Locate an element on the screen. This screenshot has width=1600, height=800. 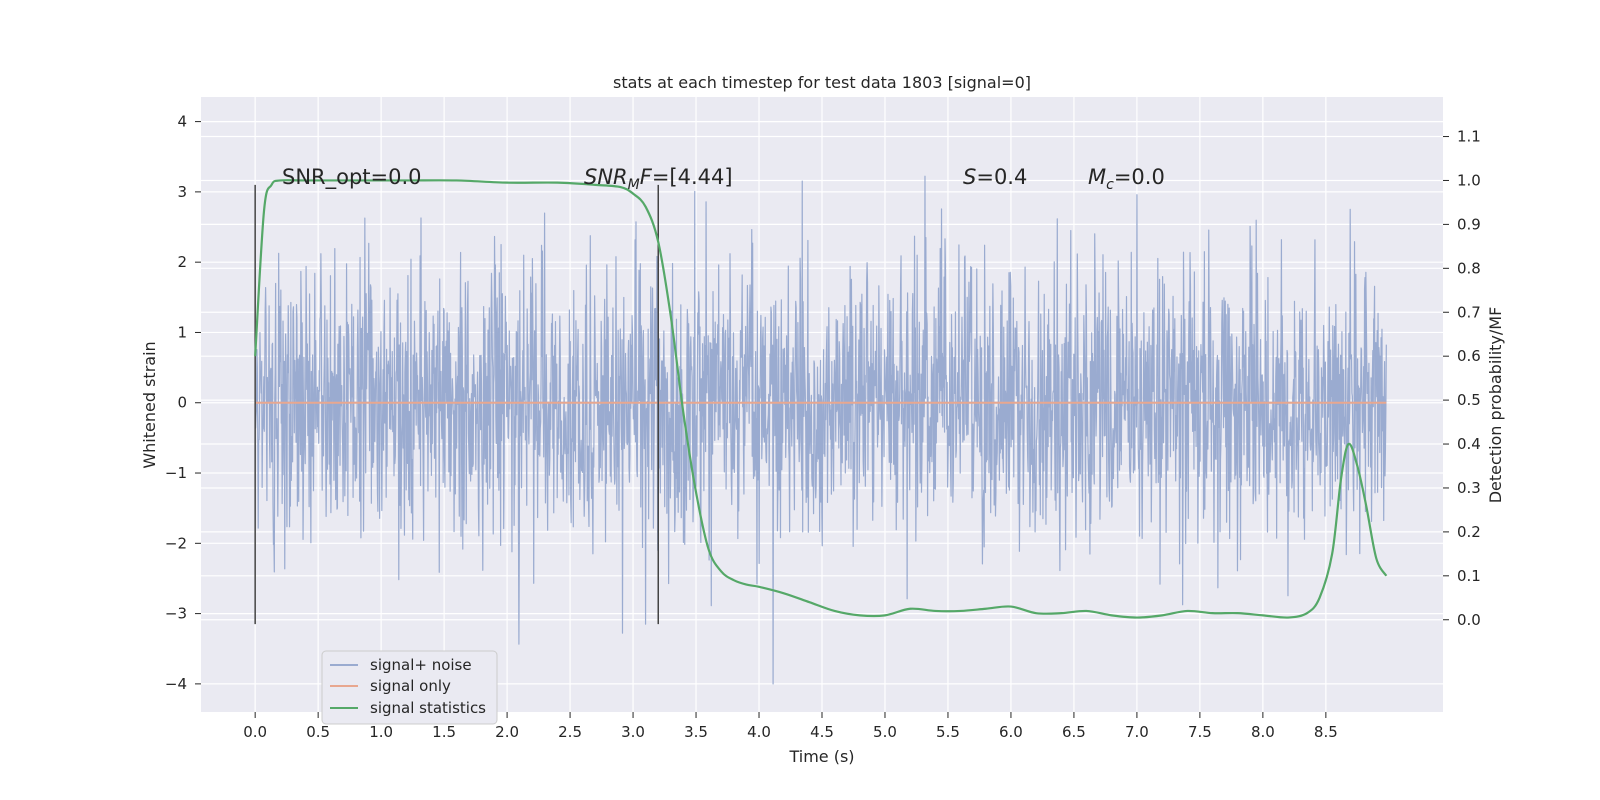
x-tick-label: 8.5 is located at coordinates (1326, 732).